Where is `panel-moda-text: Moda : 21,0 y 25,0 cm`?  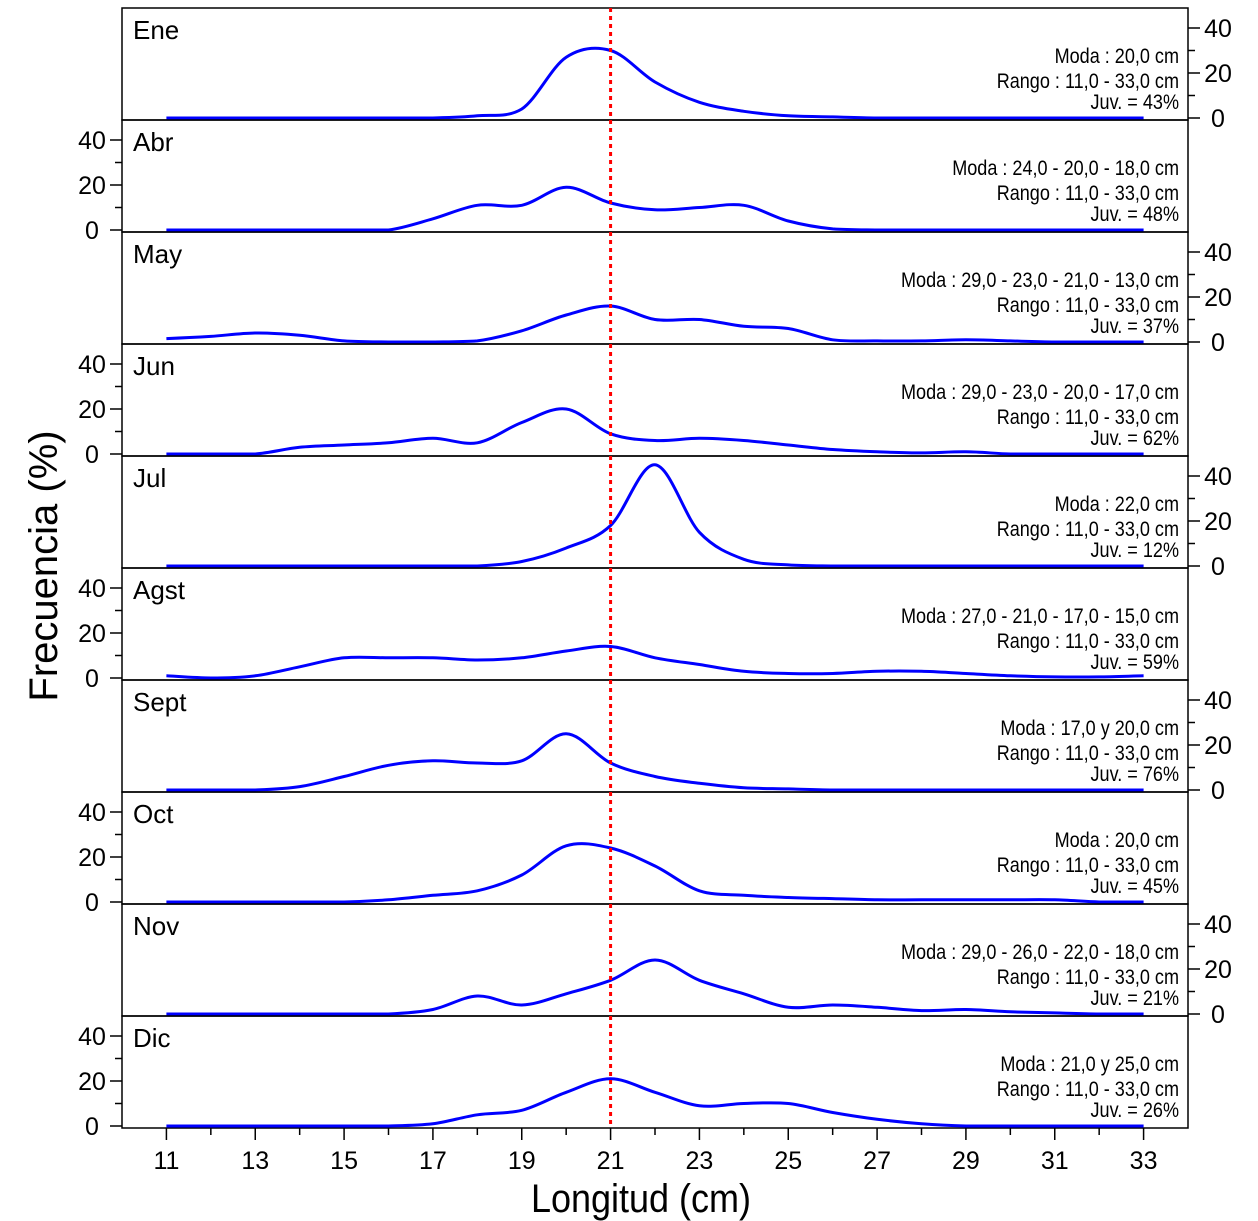
panel-moda-text: Moda : 21,0 y 25,0 cm is located at coordinates (1089, 1065).